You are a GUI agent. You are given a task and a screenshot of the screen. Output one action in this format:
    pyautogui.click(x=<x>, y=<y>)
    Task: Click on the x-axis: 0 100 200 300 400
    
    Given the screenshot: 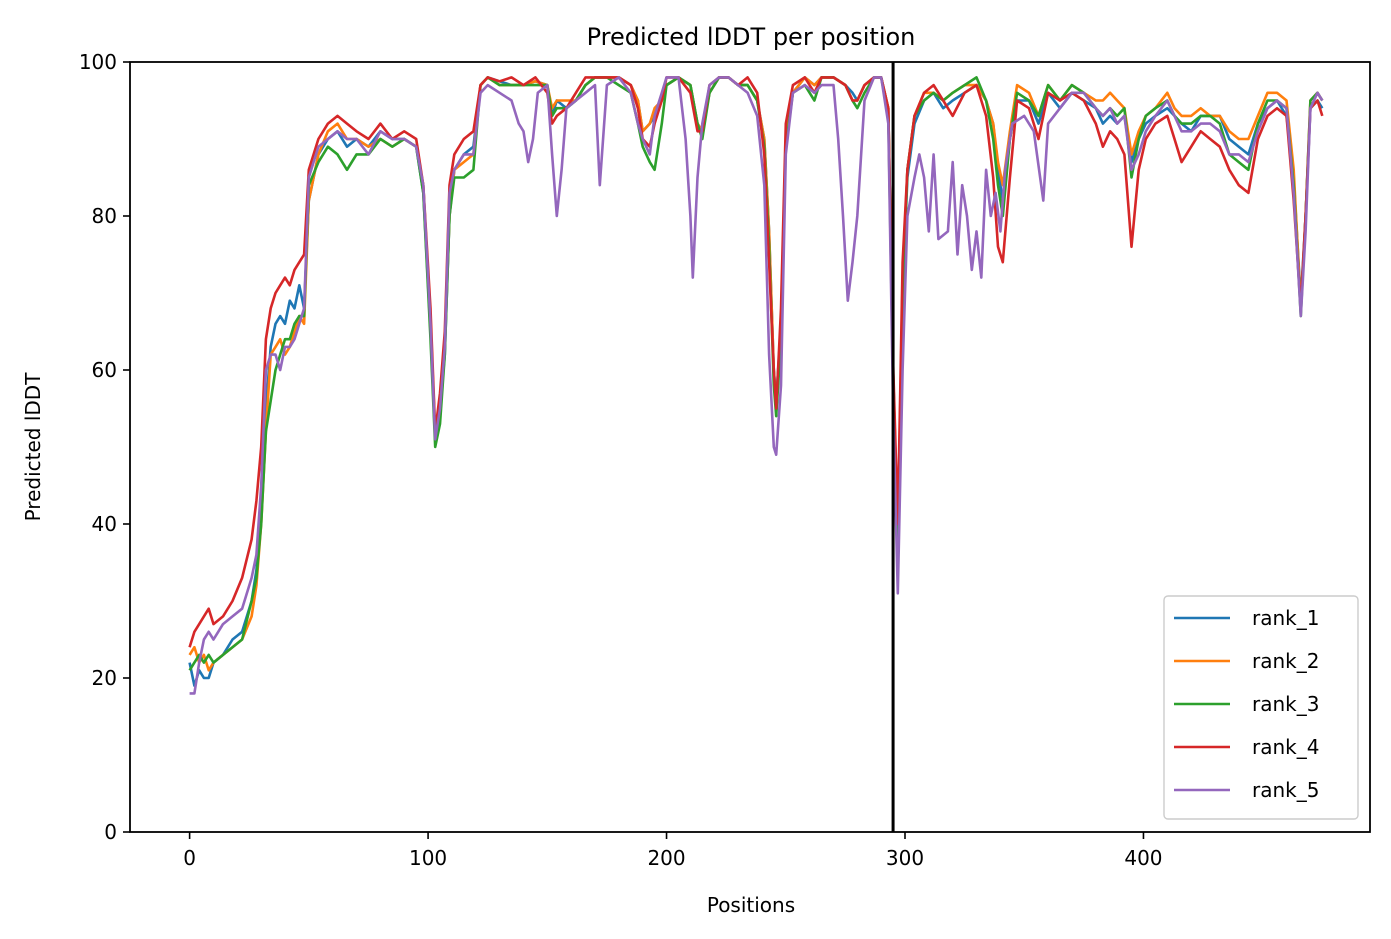 What is the action you would take?
    pyautogui.click(x=673, y=851)
    